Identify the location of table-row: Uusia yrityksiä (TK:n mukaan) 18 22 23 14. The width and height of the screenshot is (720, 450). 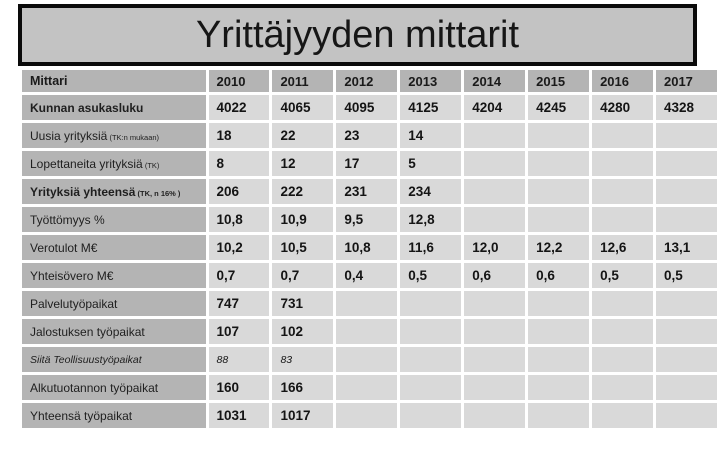
(369, 135).